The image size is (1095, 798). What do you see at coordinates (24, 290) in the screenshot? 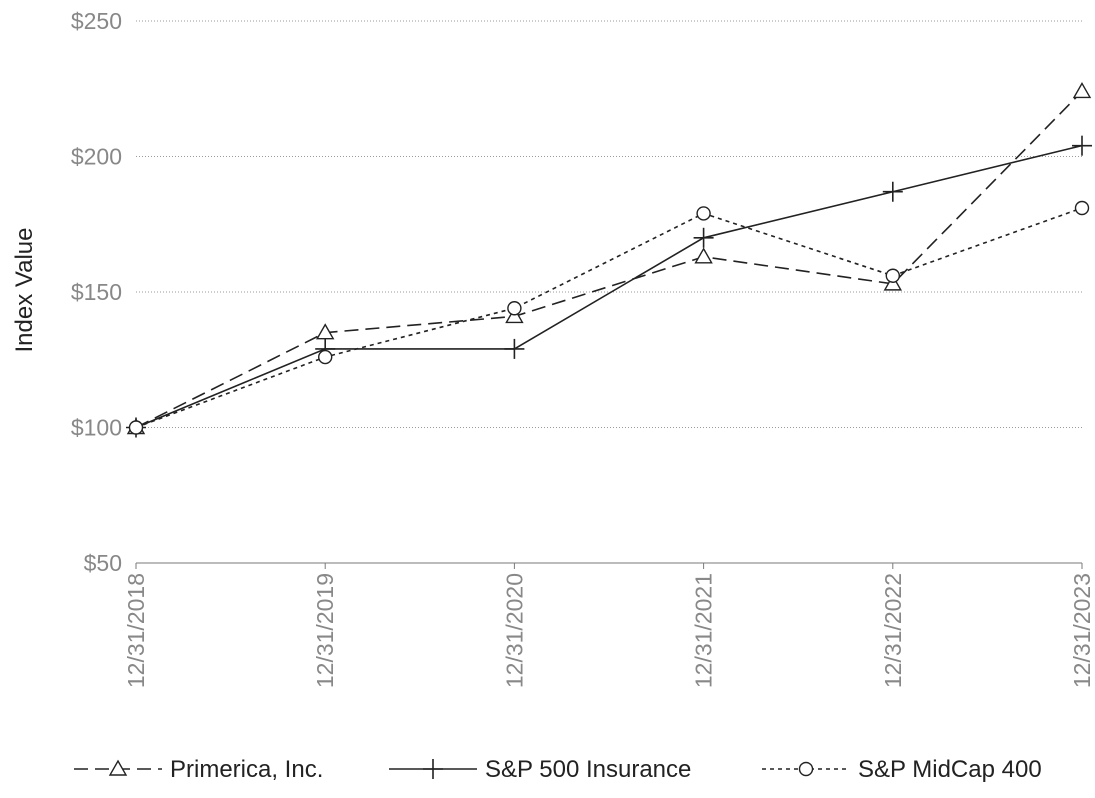
I see `y-axis-title: Index Value` at bounding box center [24, 290].